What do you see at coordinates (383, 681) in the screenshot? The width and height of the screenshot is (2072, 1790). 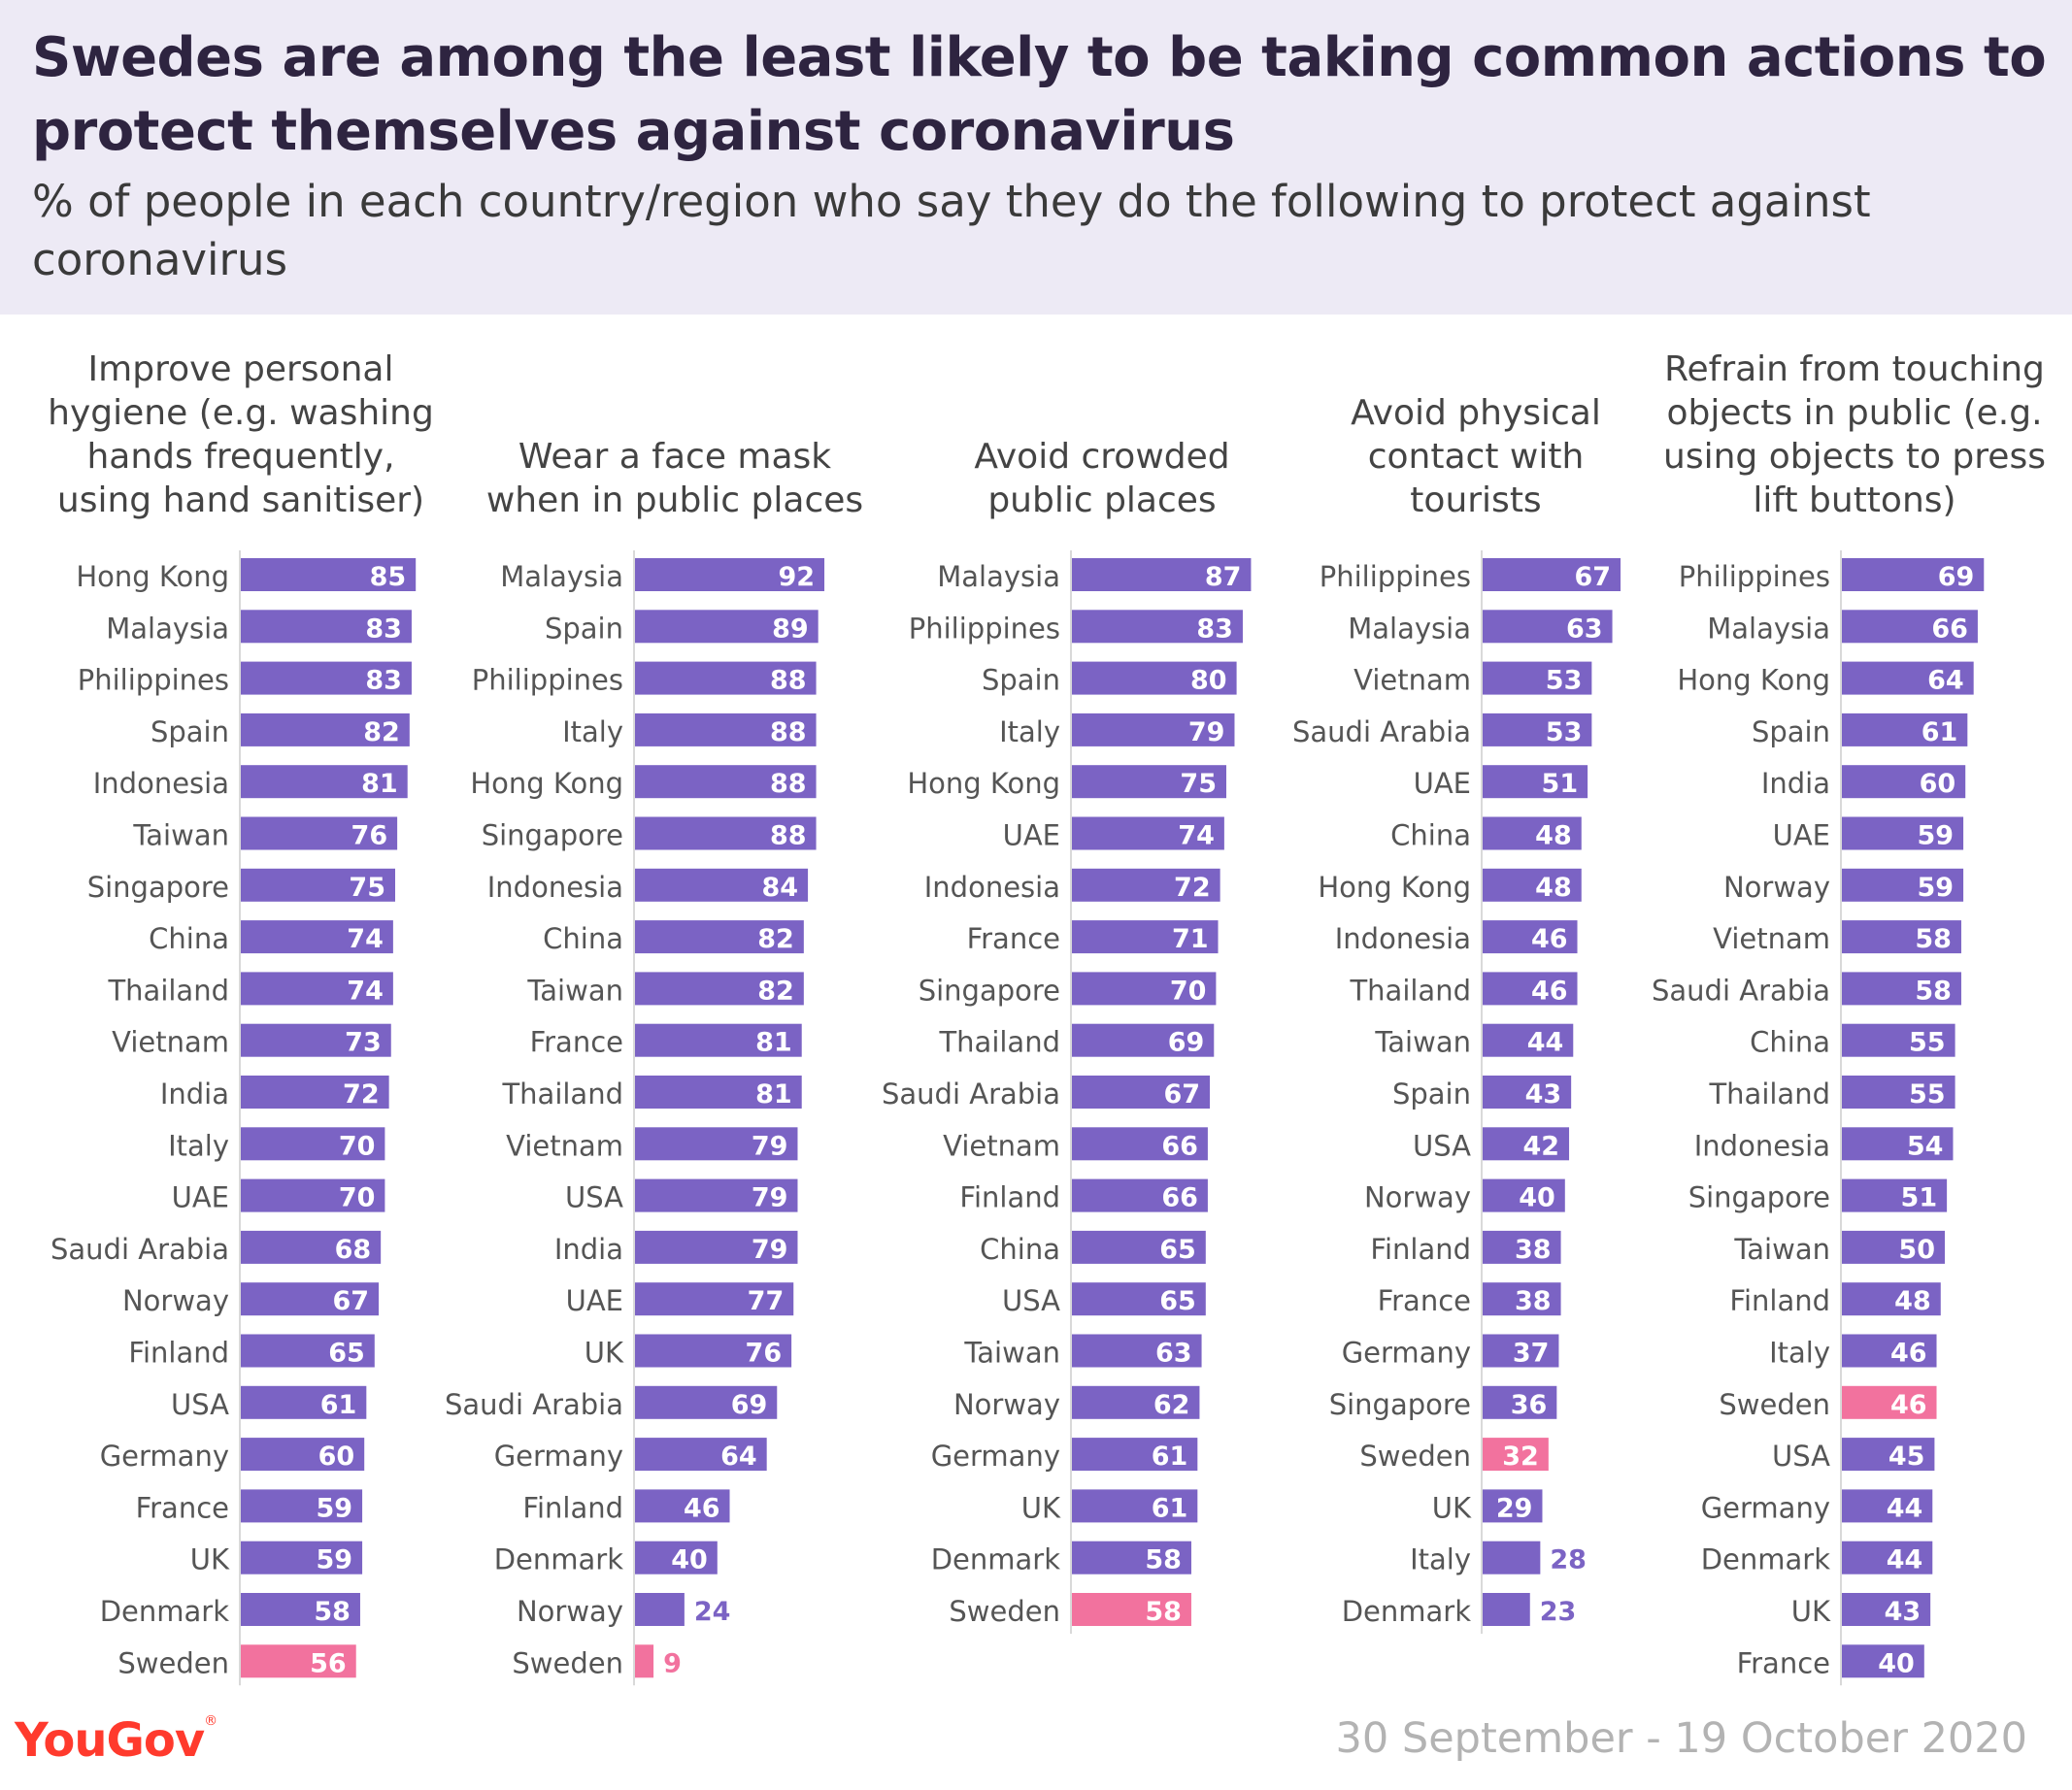 I see `value-label: 83` at bounding box center [383, 681].